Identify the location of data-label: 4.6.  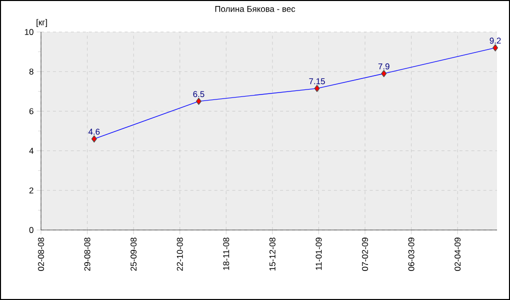
(94, 131).